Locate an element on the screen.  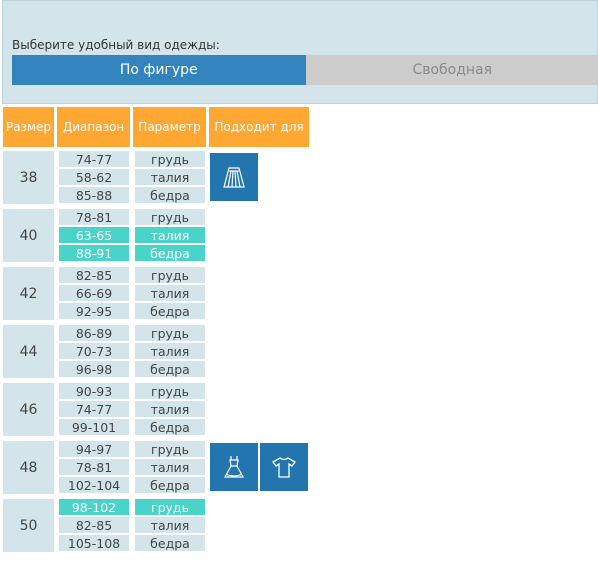
loose-option-button: Свободная is located at coordinates (451, 70).